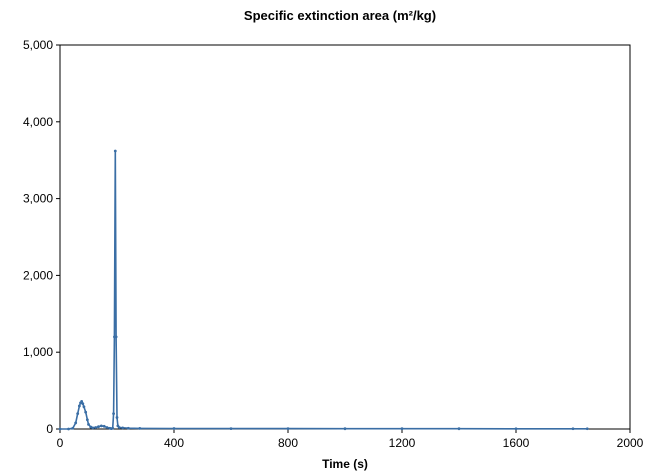 The image size is (663, 472). What do you see at coordinates (402, 443) in the screenshot?
I see `x-tick-label: 1200` at bounding box center [402, 443].